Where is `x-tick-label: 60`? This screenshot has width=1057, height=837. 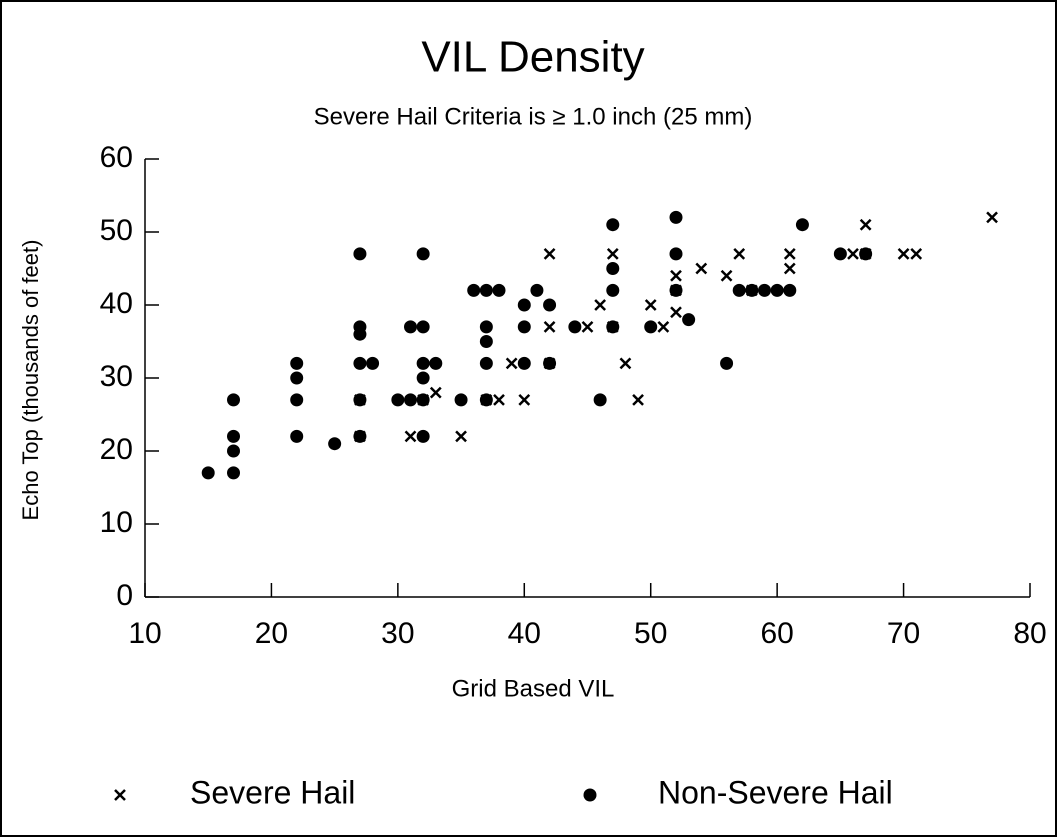
x-tick-label: 60 is located at coordinates (776, 633).